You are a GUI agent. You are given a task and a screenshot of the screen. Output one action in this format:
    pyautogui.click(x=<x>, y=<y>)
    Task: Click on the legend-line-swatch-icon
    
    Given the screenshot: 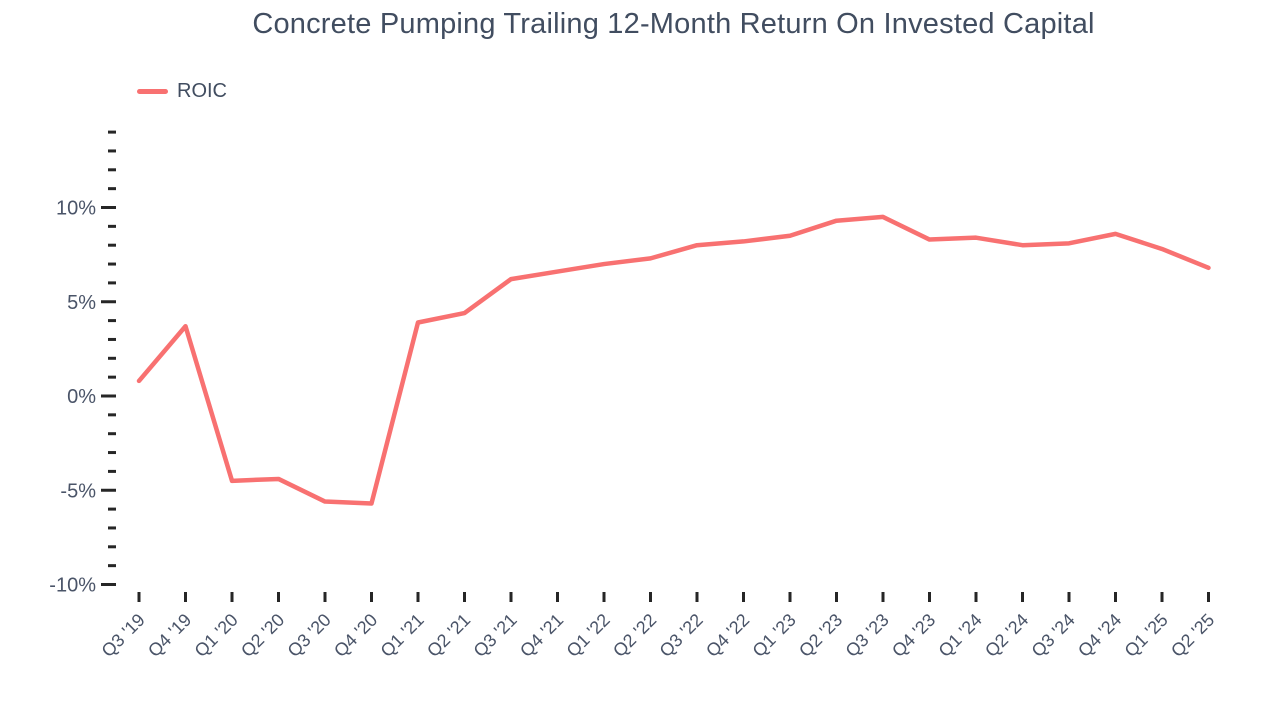 What is the action you would take?
    pyautogui.click(x=152, y=91)
    